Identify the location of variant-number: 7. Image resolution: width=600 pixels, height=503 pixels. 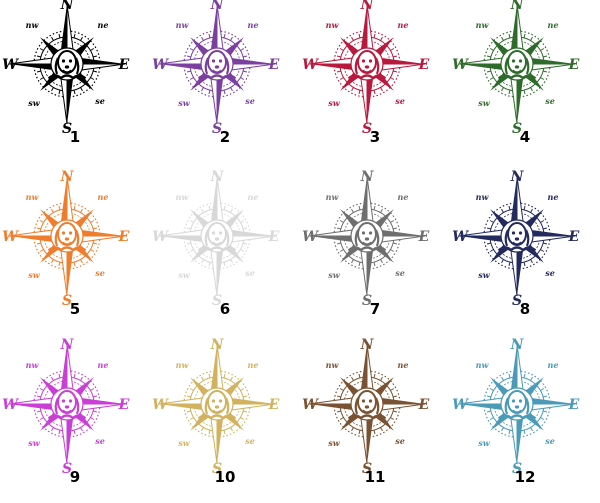
(375, 309).